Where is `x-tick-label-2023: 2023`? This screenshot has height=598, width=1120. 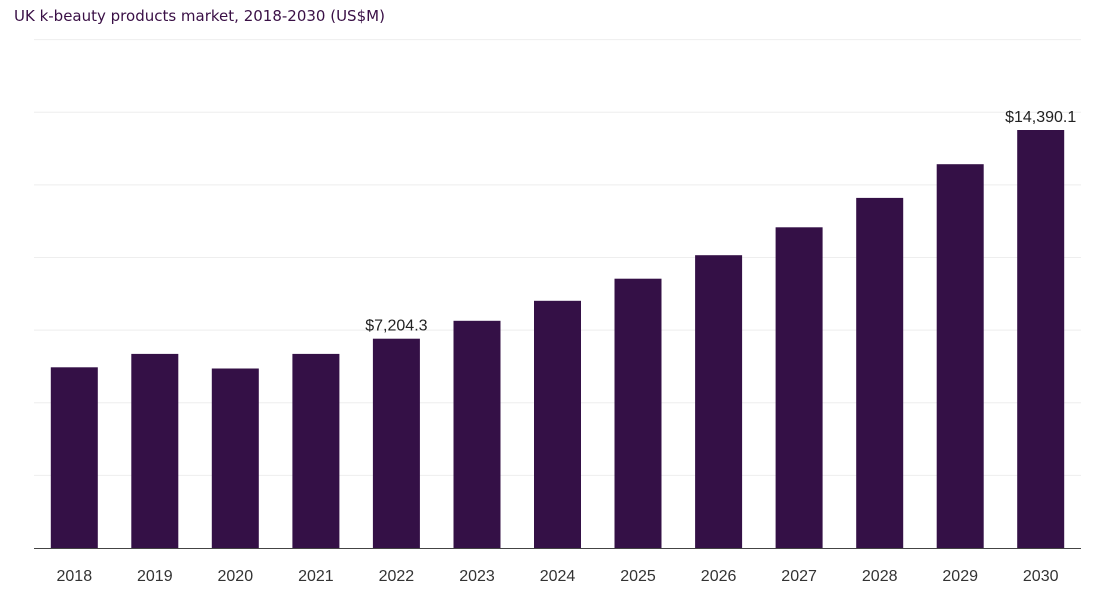 x-tick-label-2023: 2023 is located at coordinates (477, 576).